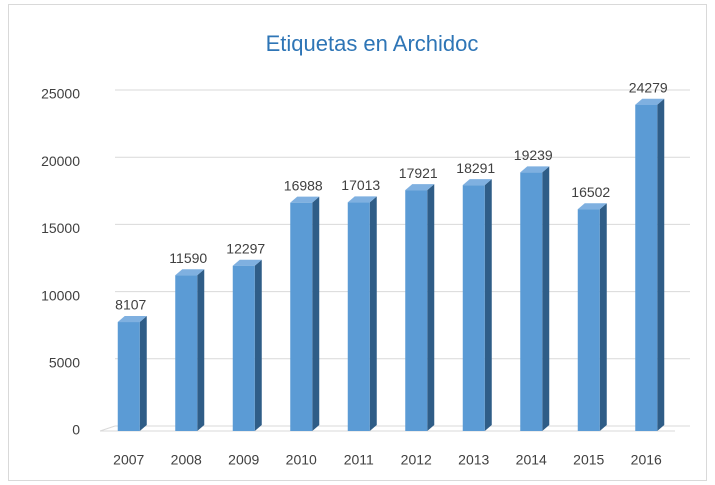 This screenshot has width=715, height=485. What do you see at coordinates (416, 460) in the screenshot?
I see `x-tick-label: 2012` at bounding box center [416, 460].